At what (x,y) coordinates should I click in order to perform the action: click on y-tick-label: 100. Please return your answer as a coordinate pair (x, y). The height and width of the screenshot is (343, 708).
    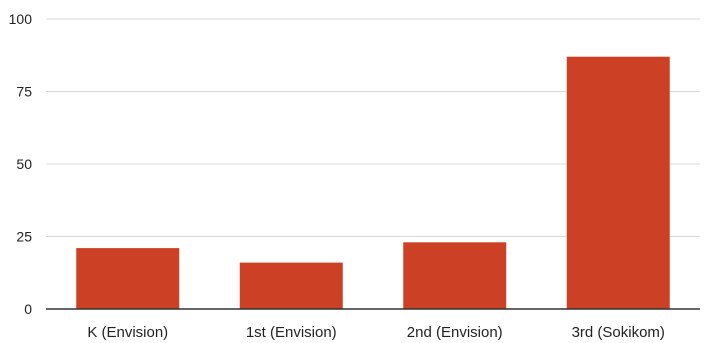
    Looking at the image, I should click on (21, 19).